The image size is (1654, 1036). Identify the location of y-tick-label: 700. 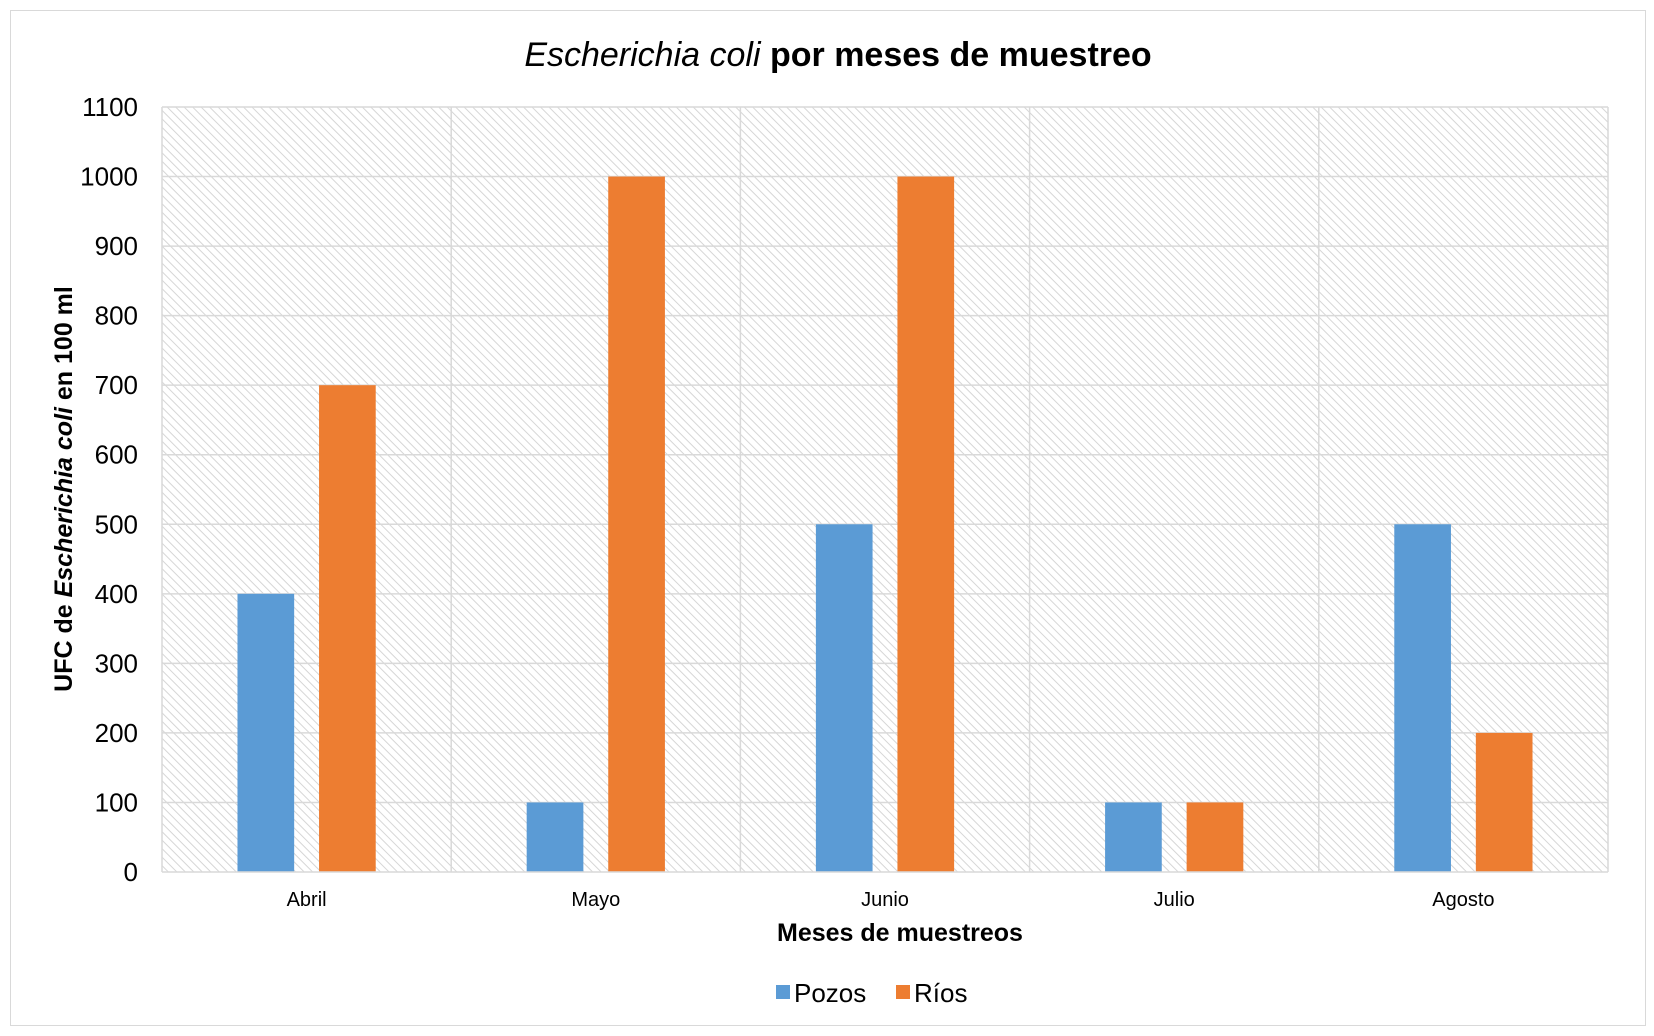
(116, 385).